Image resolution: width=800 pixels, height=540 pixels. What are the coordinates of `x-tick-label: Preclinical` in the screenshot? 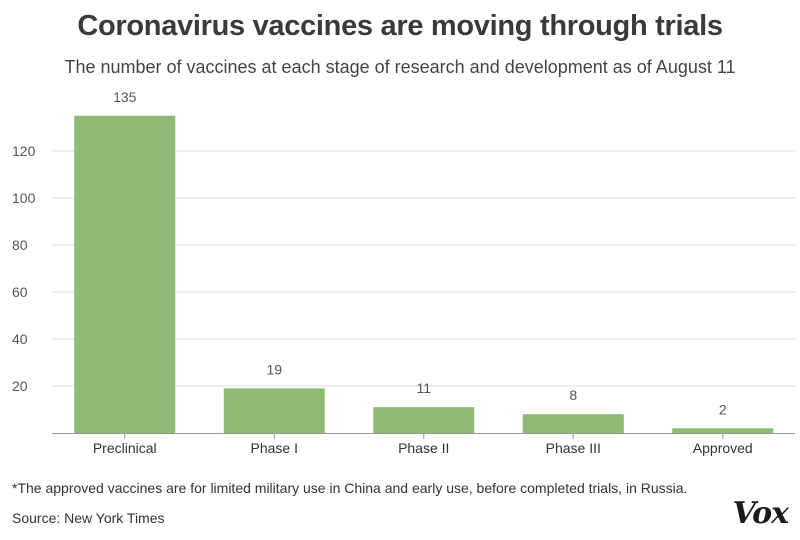 It's located at (125, 448).